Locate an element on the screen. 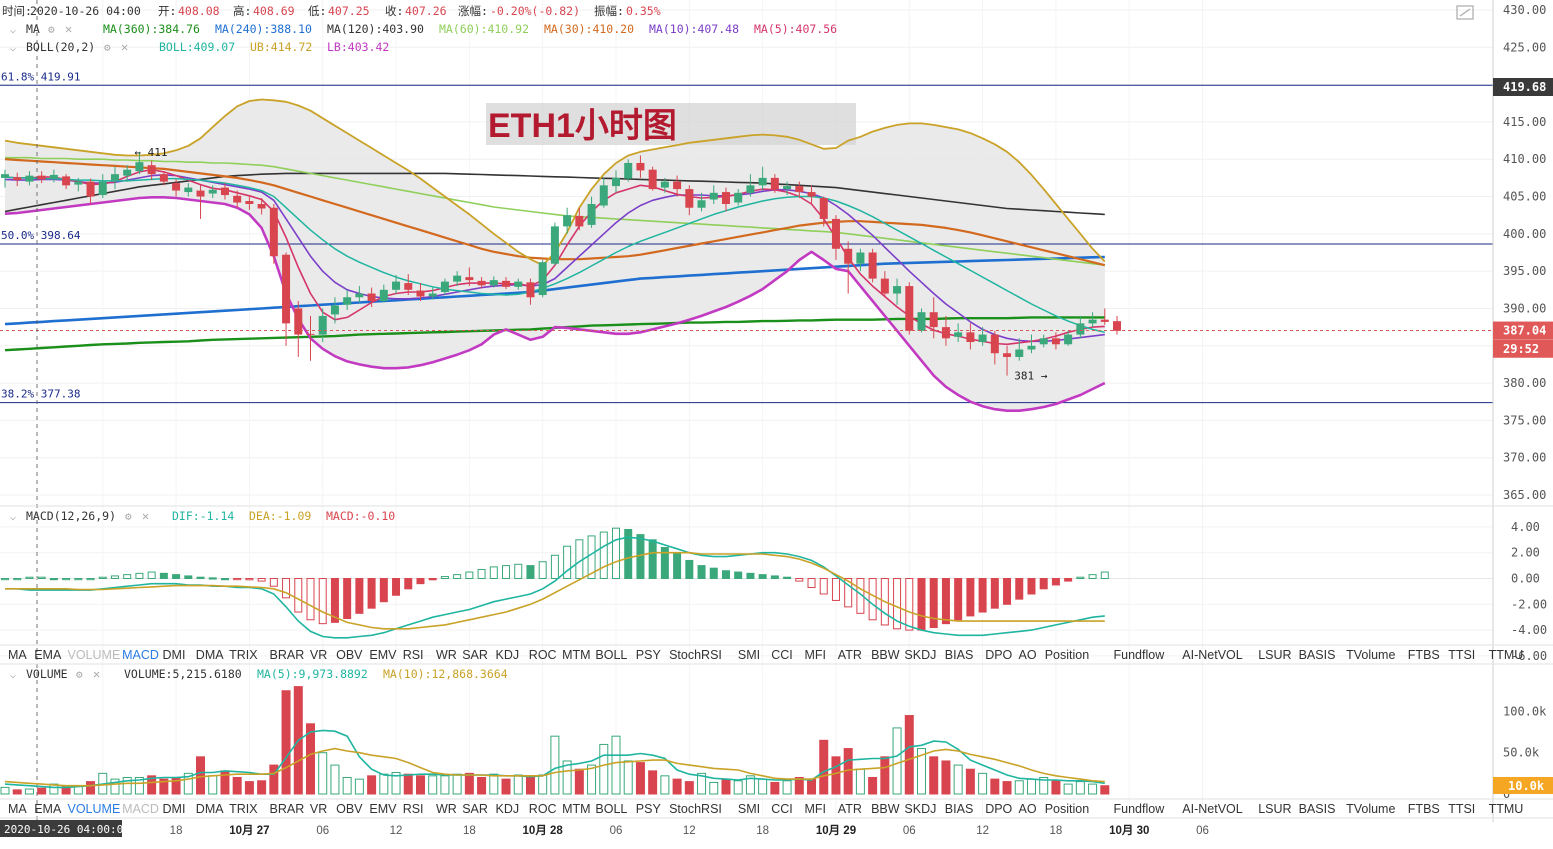 The height and width of the screenshot is (849, 1553). candle-body is located at coordinates (1007, 355).